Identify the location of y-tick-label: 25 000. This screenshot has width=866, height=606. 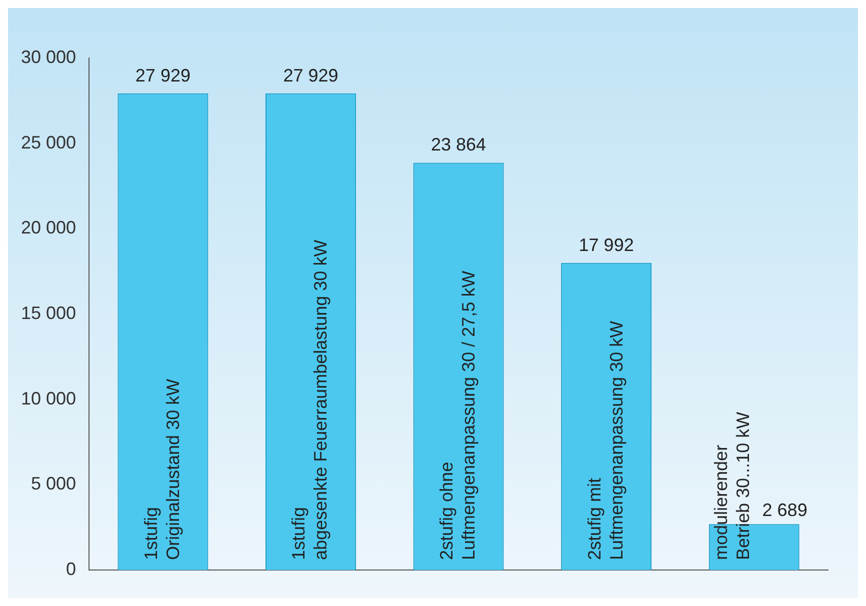
(48, 142).